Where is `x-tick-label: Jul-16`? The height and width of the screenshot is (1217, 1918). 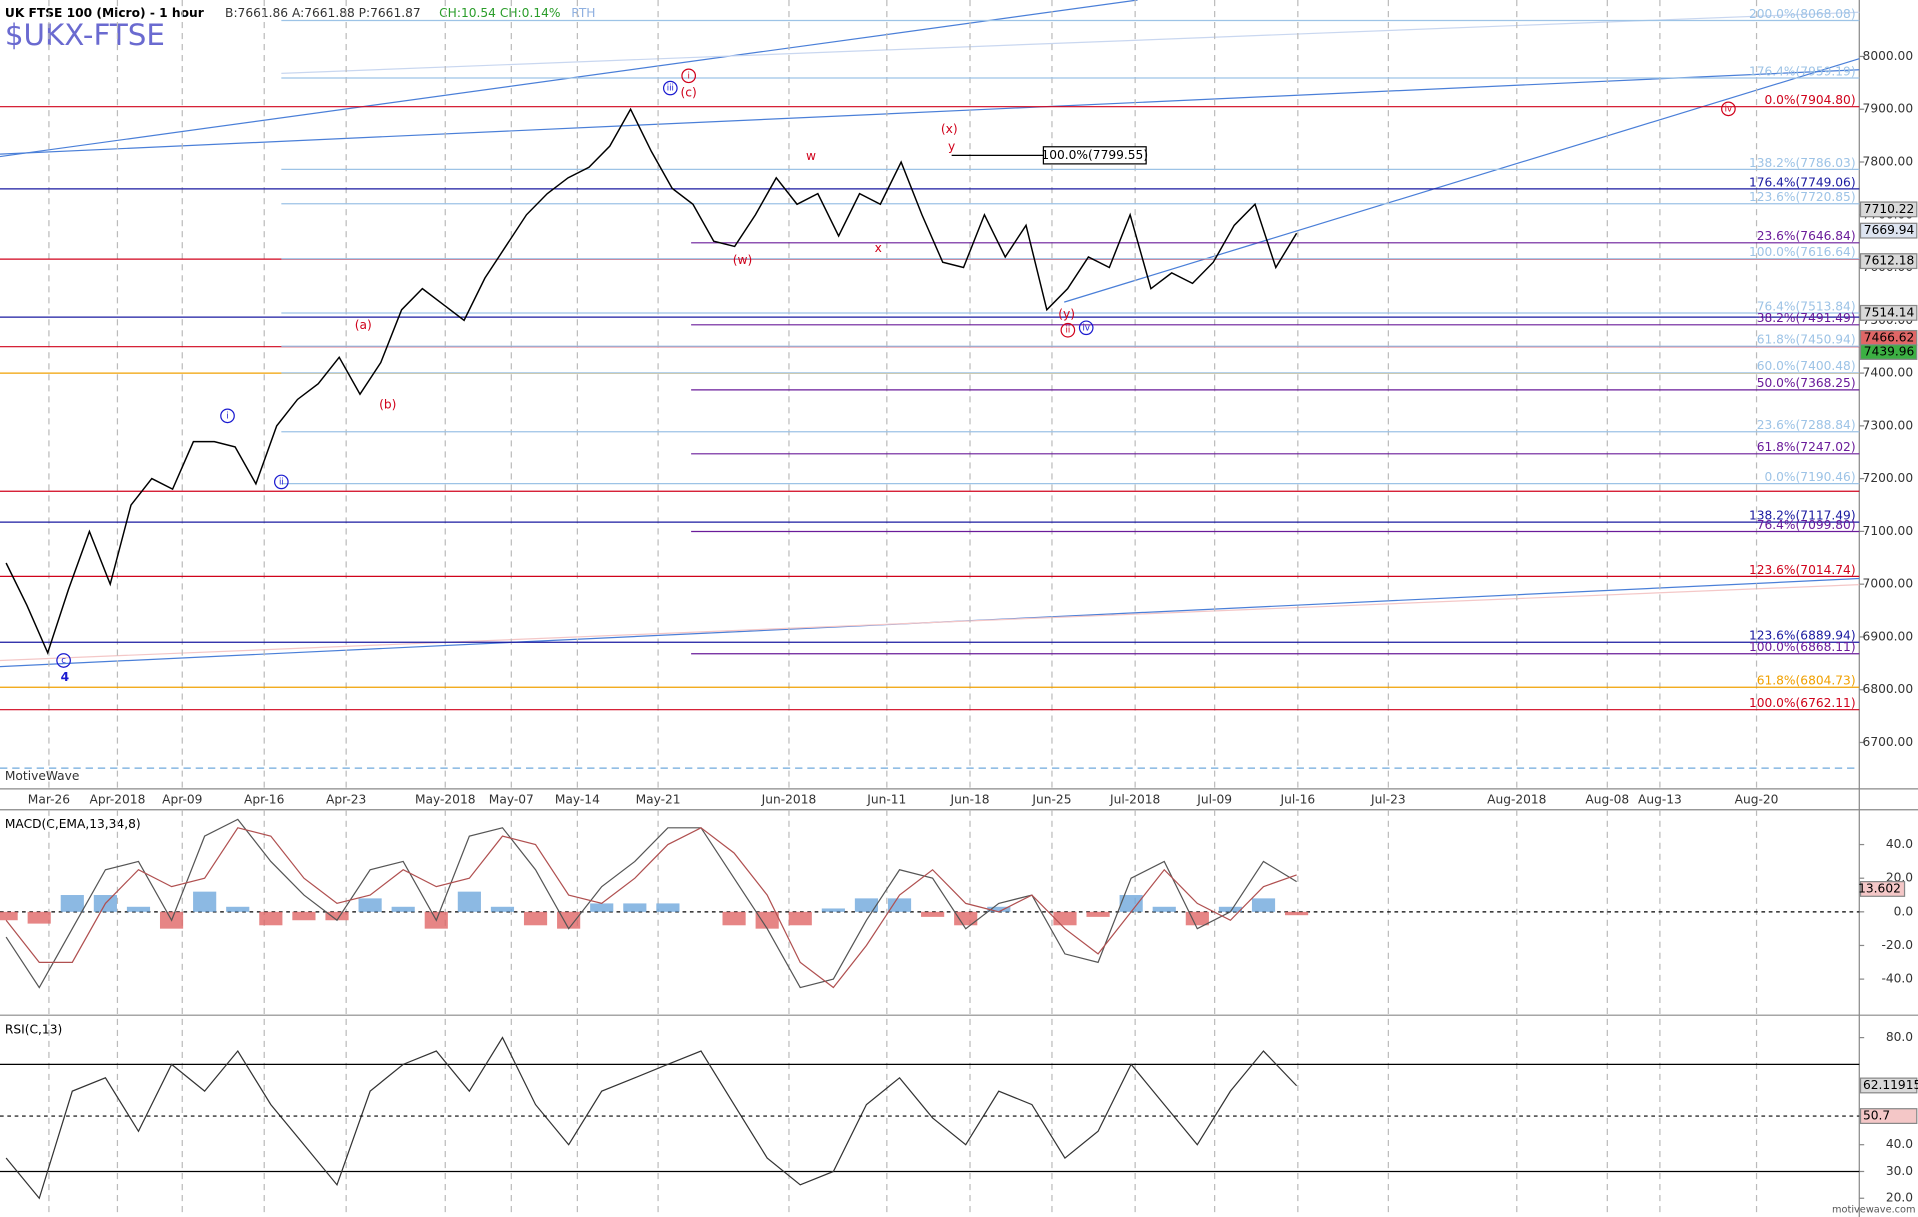
x-tick-label: Jul-16 is located at coordinates (1297, 799).